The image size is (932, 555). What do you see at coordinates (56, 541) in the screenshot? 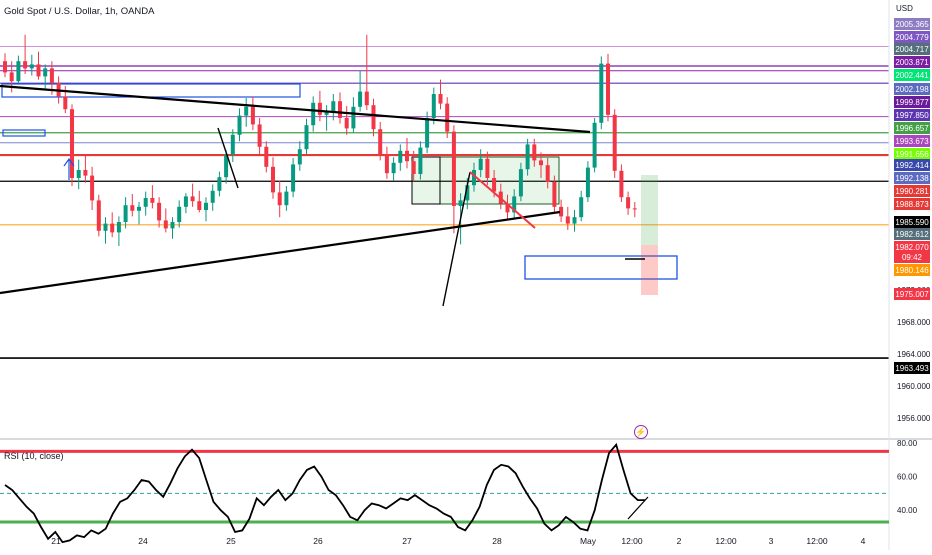
I see `x-tick-label: 21` at bounding box center [56, 541].